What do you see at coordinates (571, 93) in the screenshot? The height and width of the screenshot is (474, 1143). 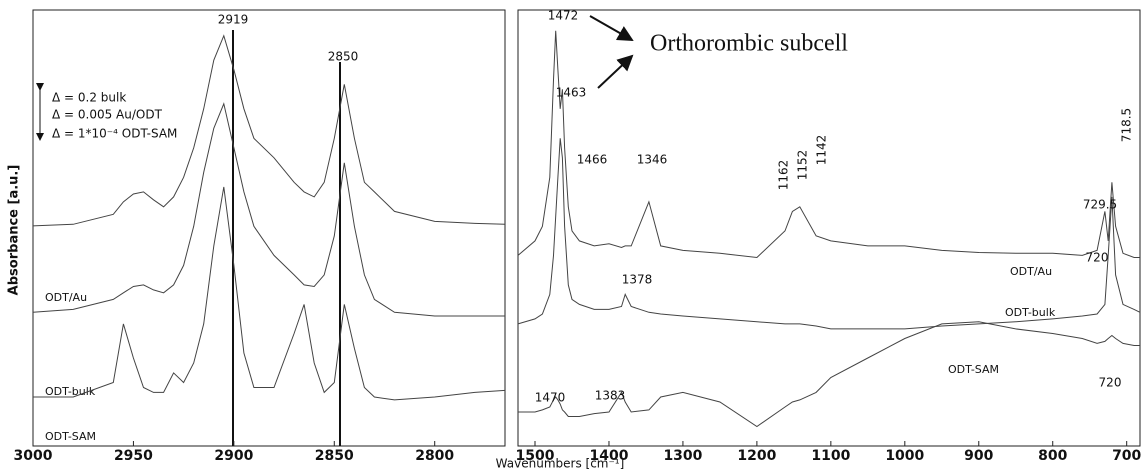 I see `annotation: 1463` at bounding box center [571, 93].